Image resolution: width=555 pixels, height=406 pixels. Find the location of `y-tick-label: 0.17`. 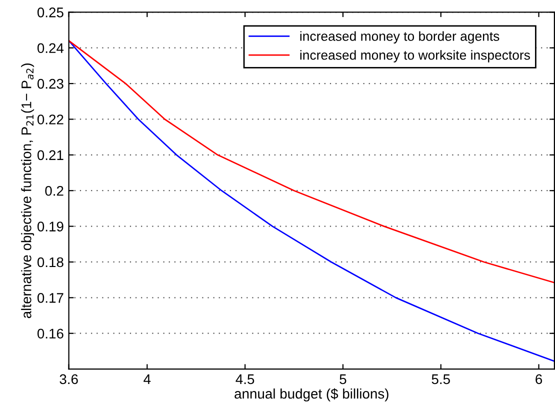

y-tick-label: 0.17 is located at coordinates (50, 298).